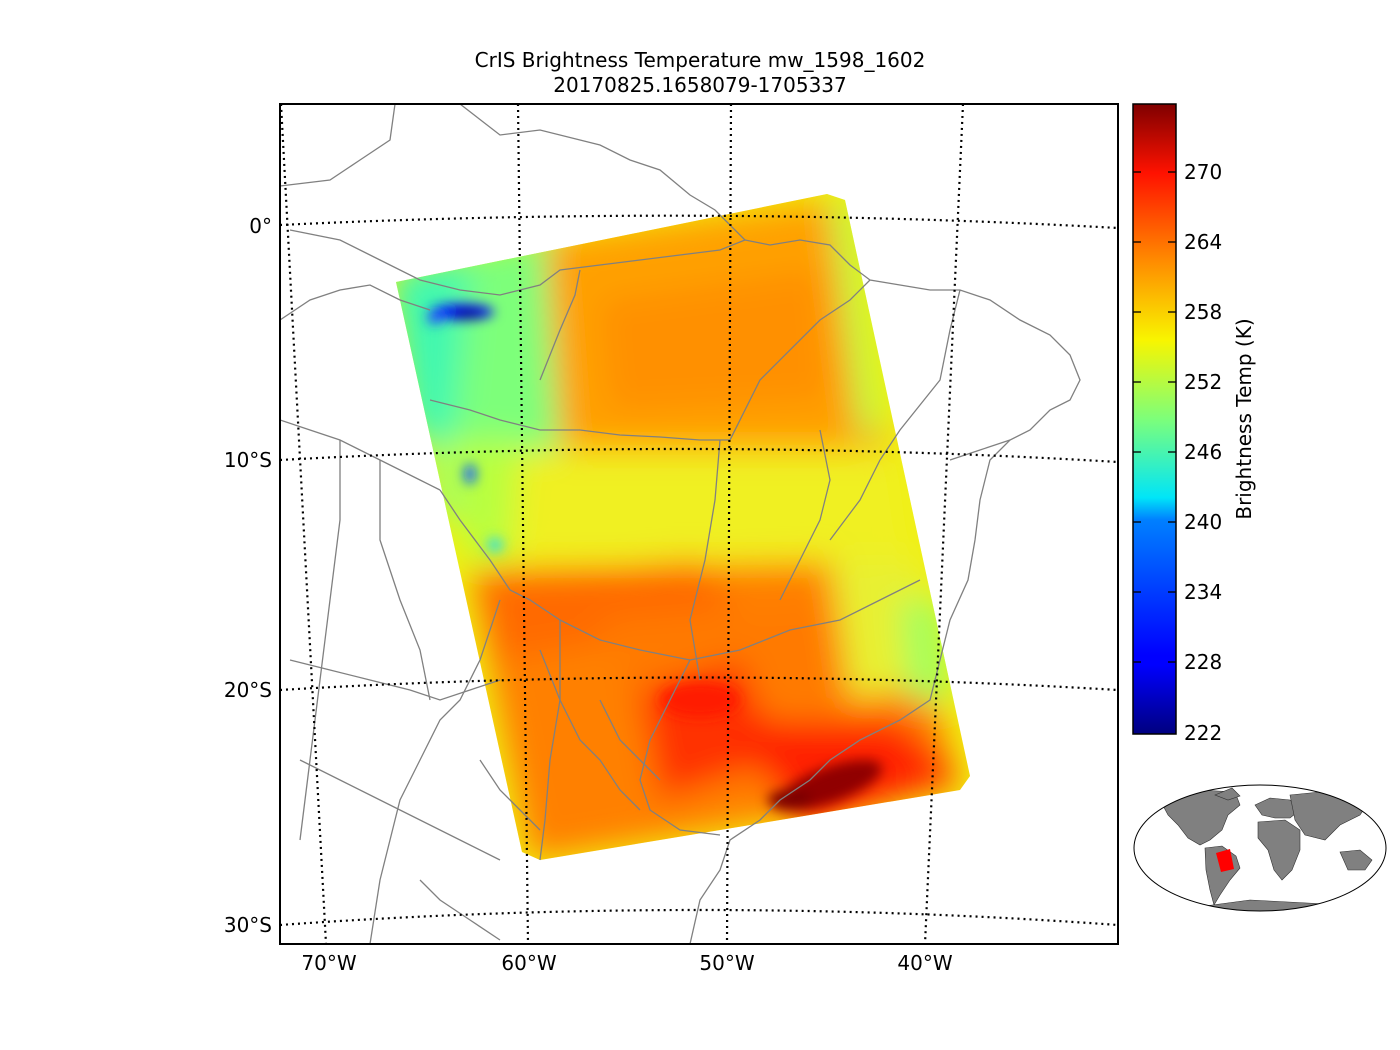  Describe the element at coordinates (1203, 522) in the screenshot. I see `colorbar-tick-240: 240` at that location.